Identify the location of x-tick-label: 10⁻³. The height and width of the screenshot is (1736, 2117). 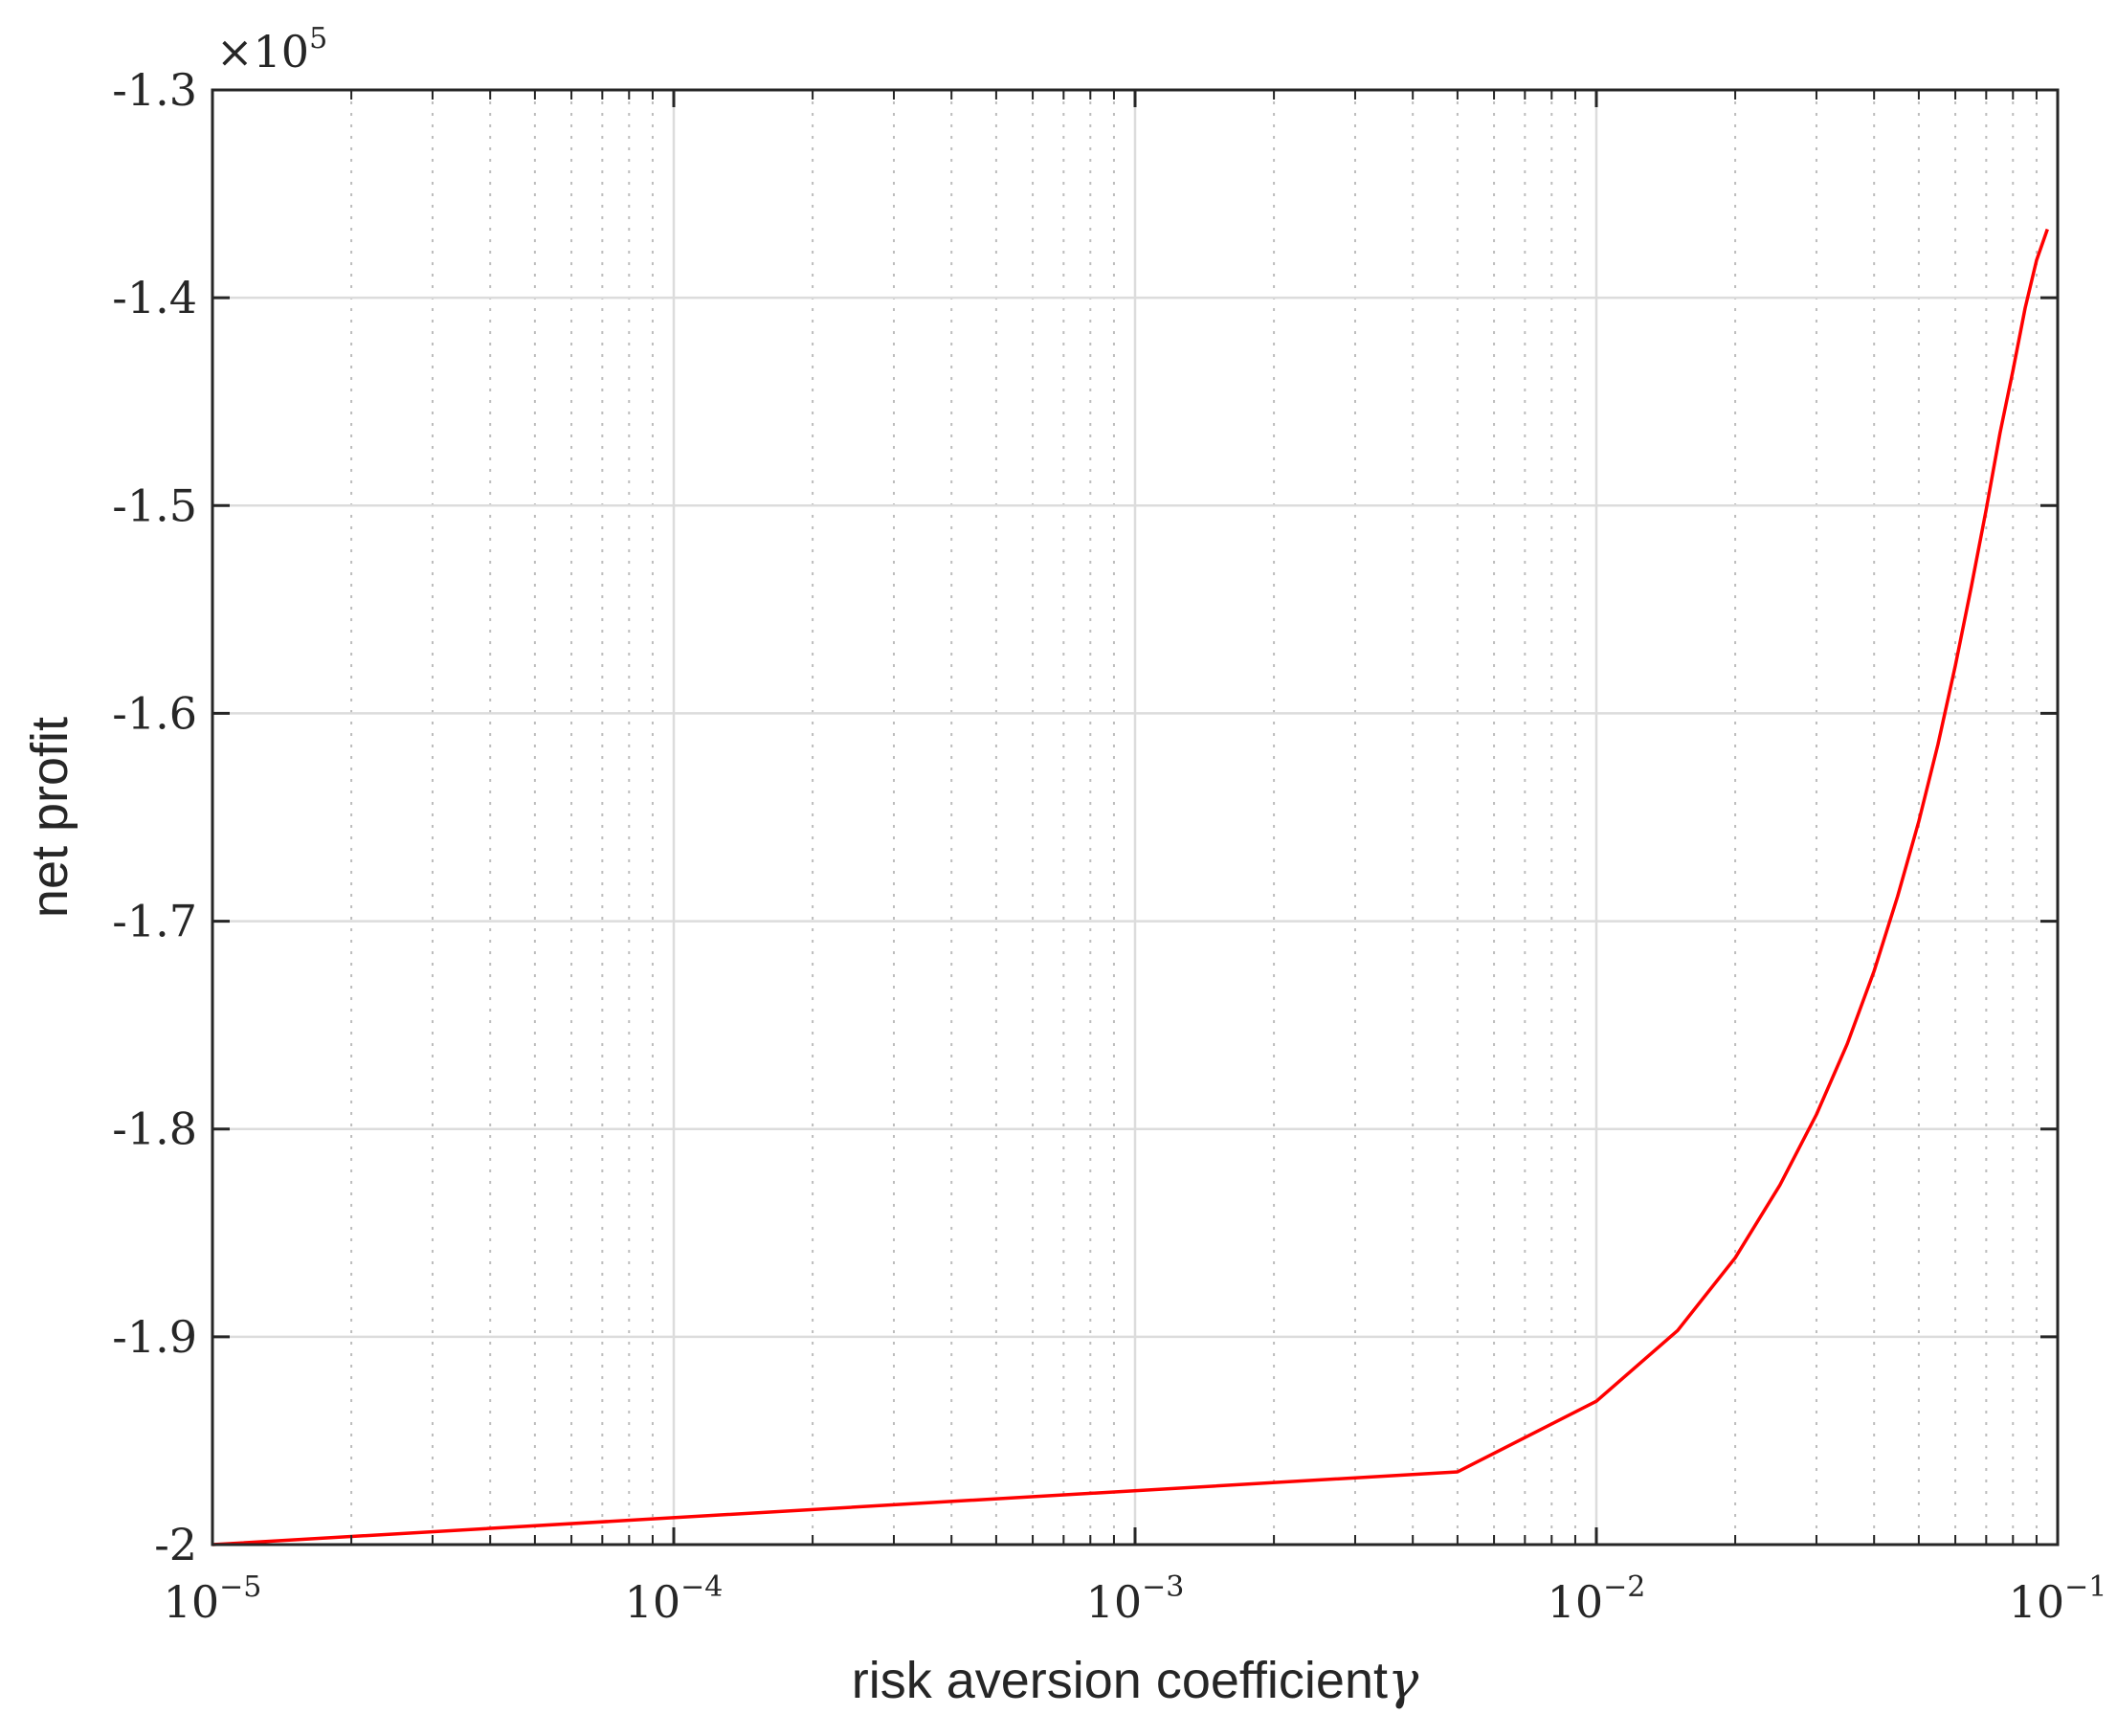
(1135, 1599).